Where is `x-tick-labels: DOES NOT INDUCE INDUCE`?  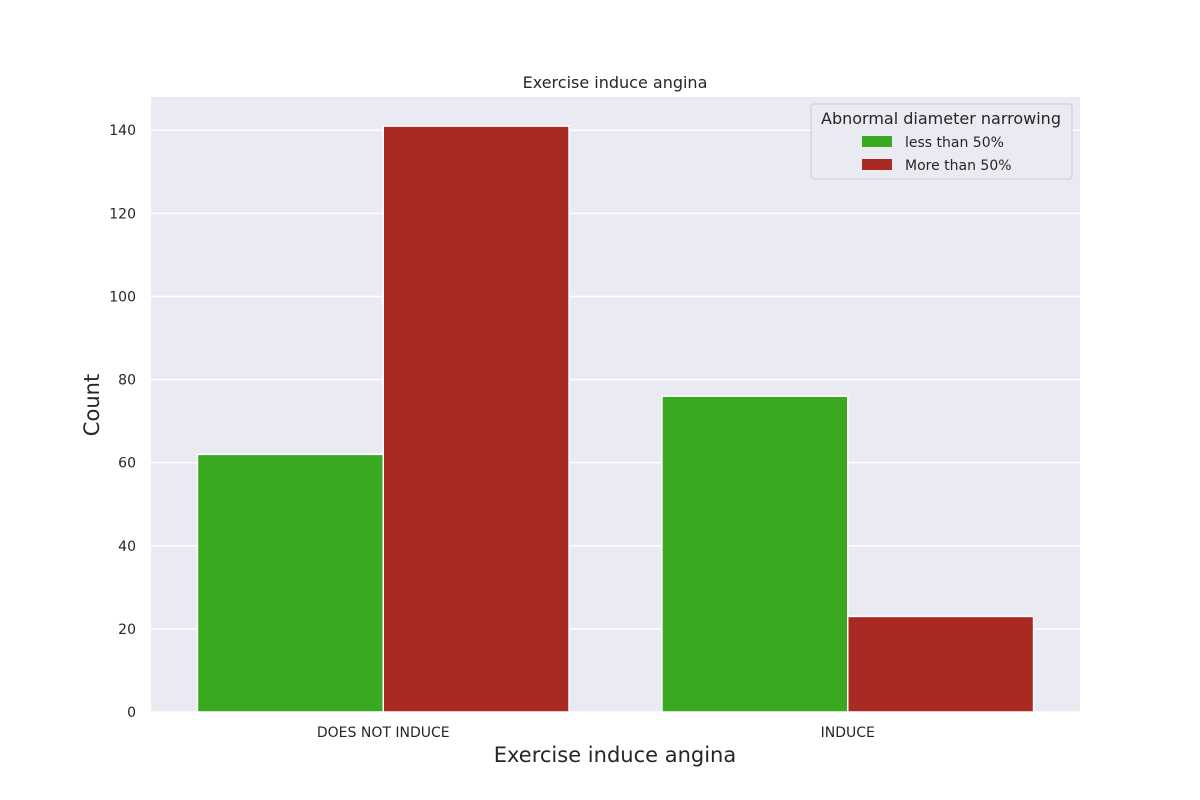 x-tick-labels: DOES NOT INDUCE INDUCE is located at coordinates (596, 733).